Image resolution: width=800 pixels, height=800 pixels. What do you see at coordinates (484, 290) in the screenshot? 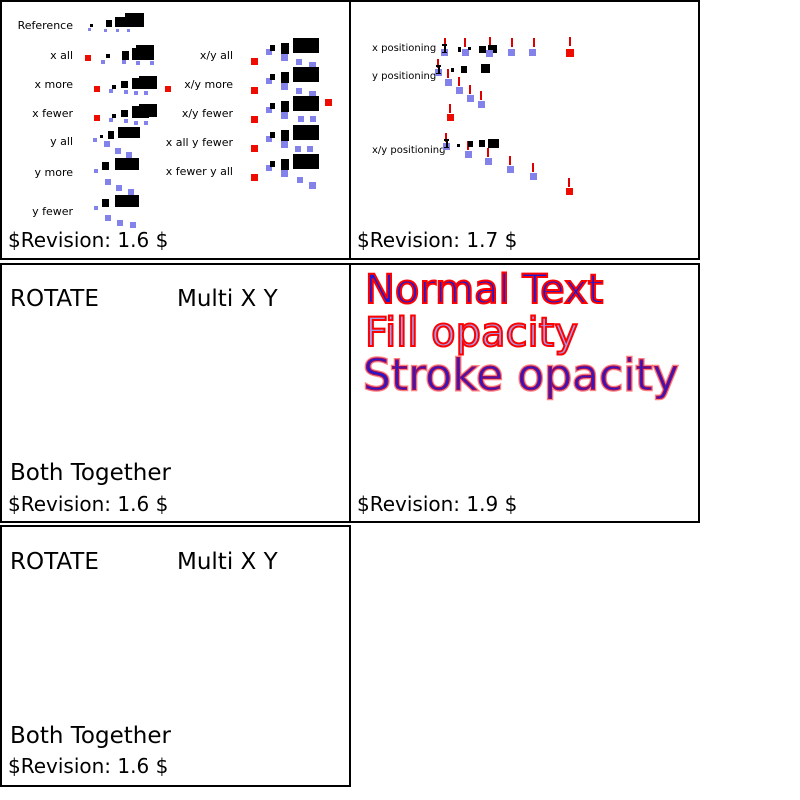
I see `normal-text-sample: Normal Text` at bounding box center [484, 290].